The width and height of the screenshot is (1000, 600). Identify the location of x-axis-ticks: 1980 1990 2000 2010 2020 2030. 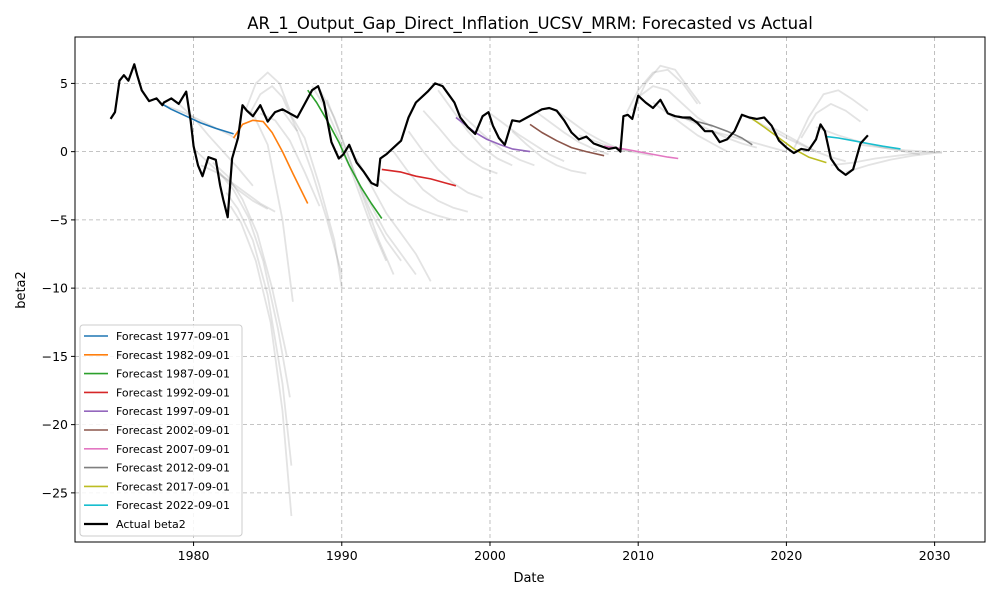
(564, 552).